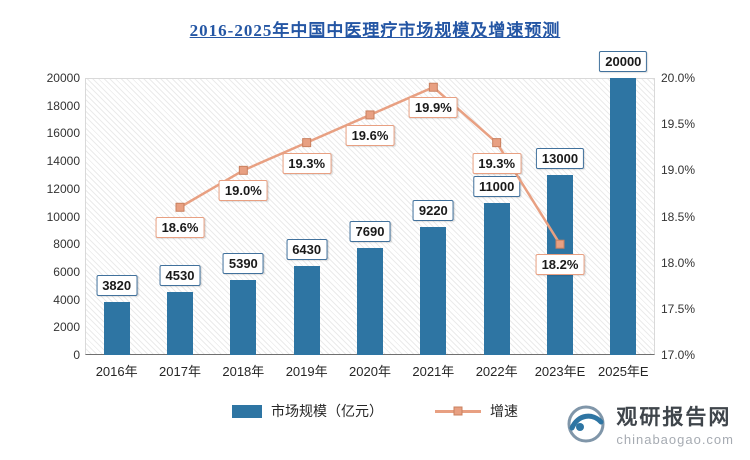  I want to click on watermark-domain: chinabaogao.com, so click(675, 439).